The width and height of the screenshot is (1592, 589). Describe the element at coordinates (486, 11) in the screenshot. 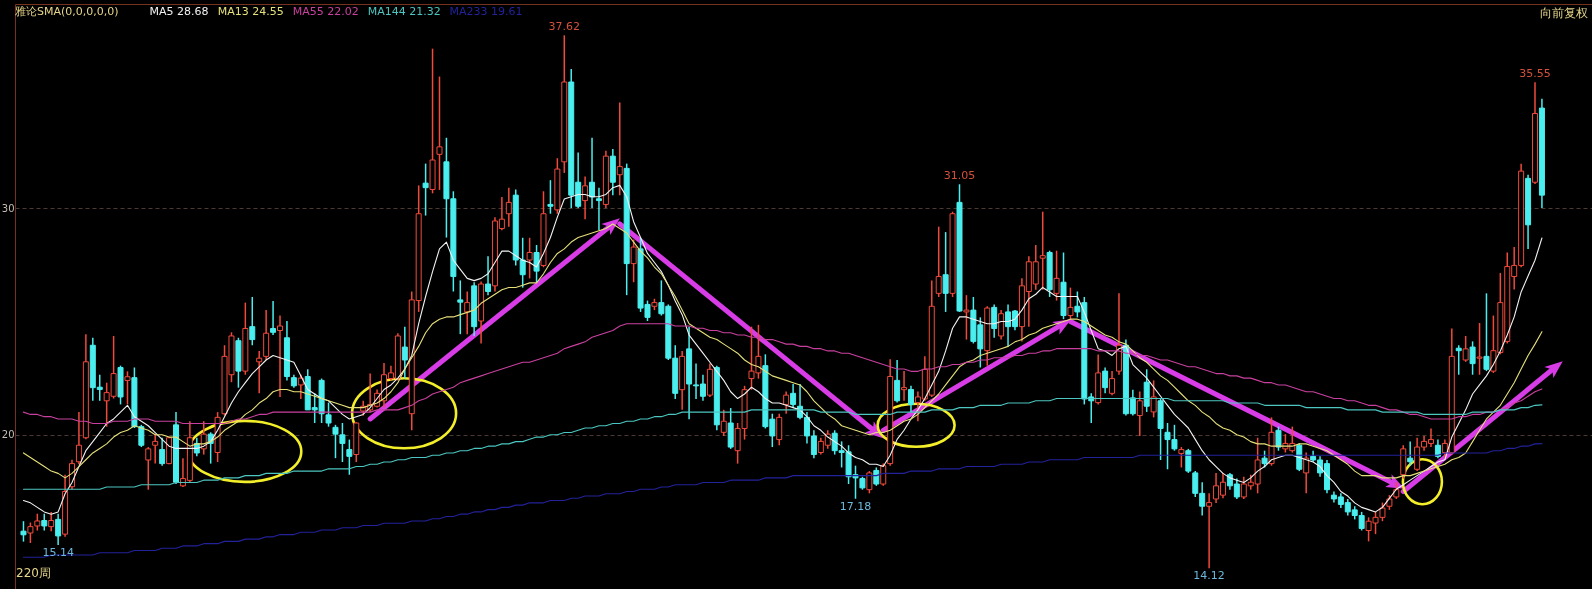

I see `text: MA233 19.61` at that location.